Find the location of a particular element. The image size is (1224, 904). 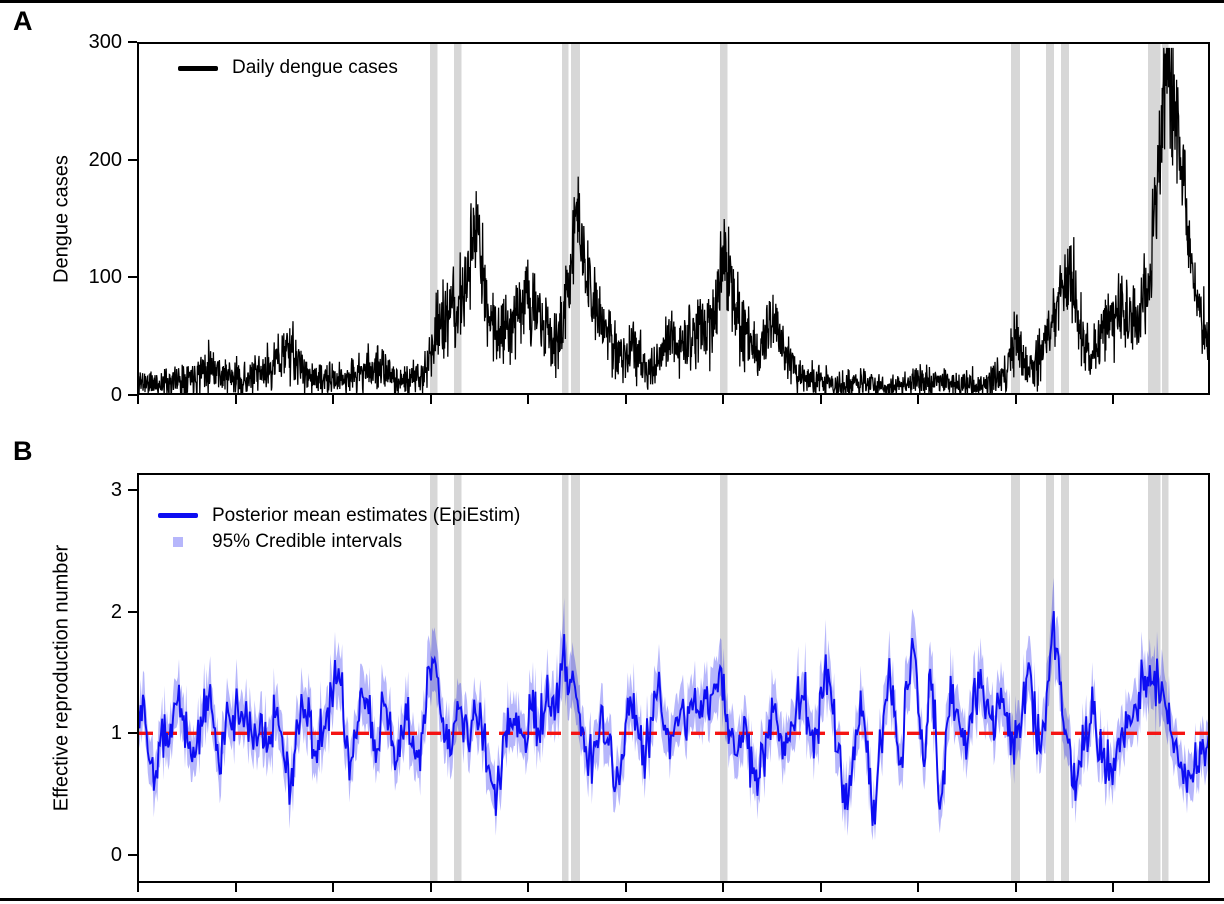

credible-interval-legend-square-icon is located at coordinates (178, 542).